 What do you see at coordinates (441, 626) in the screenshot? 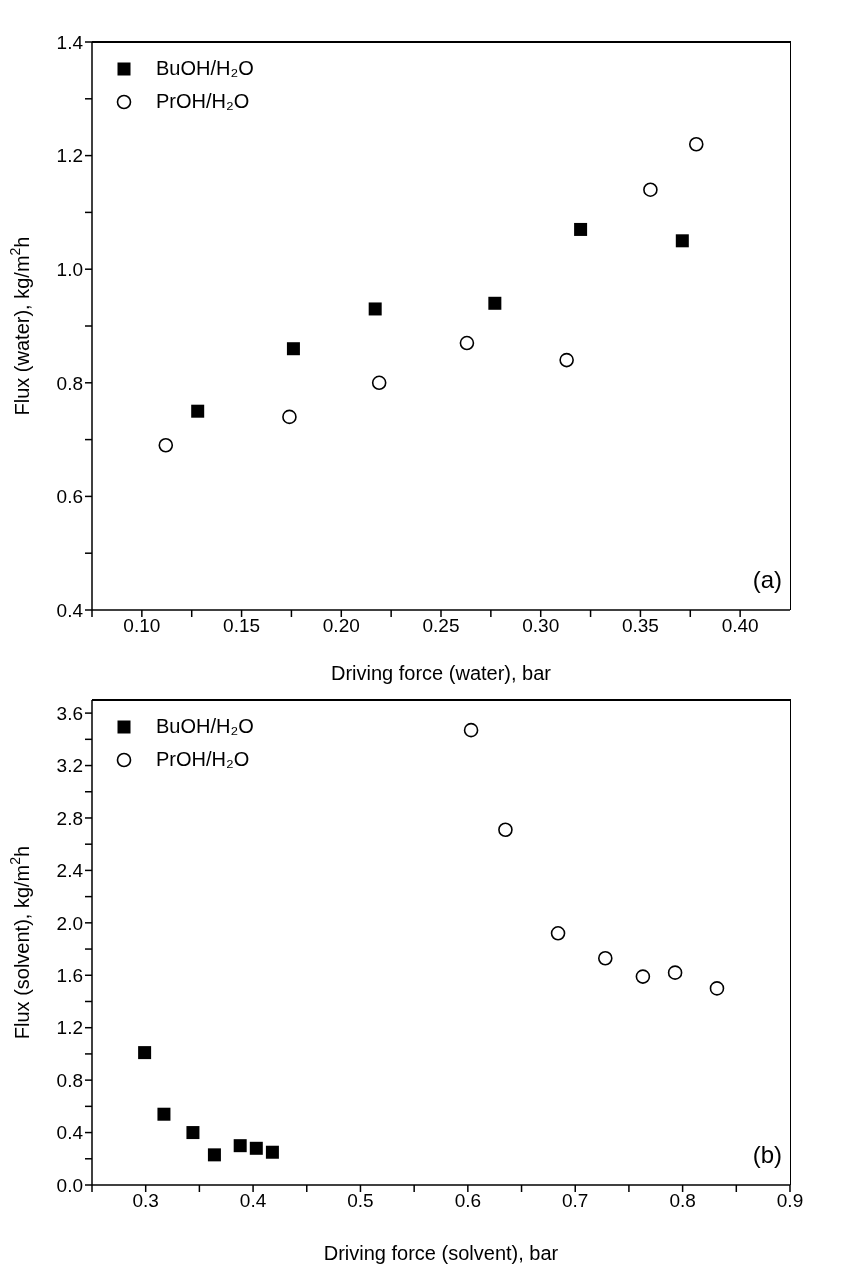
I see `x-tick-label: 0.25` at bounding box center [441, 626].